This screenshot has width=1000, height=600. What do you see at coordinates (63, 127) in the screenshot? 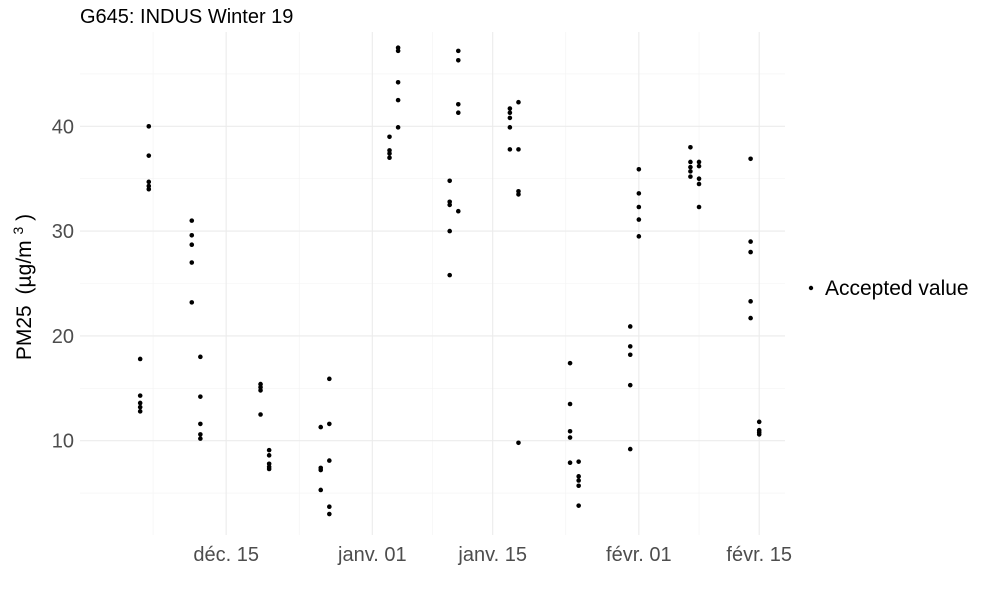
I see `y-tick-label: 40` at bounding box center [63, 127].